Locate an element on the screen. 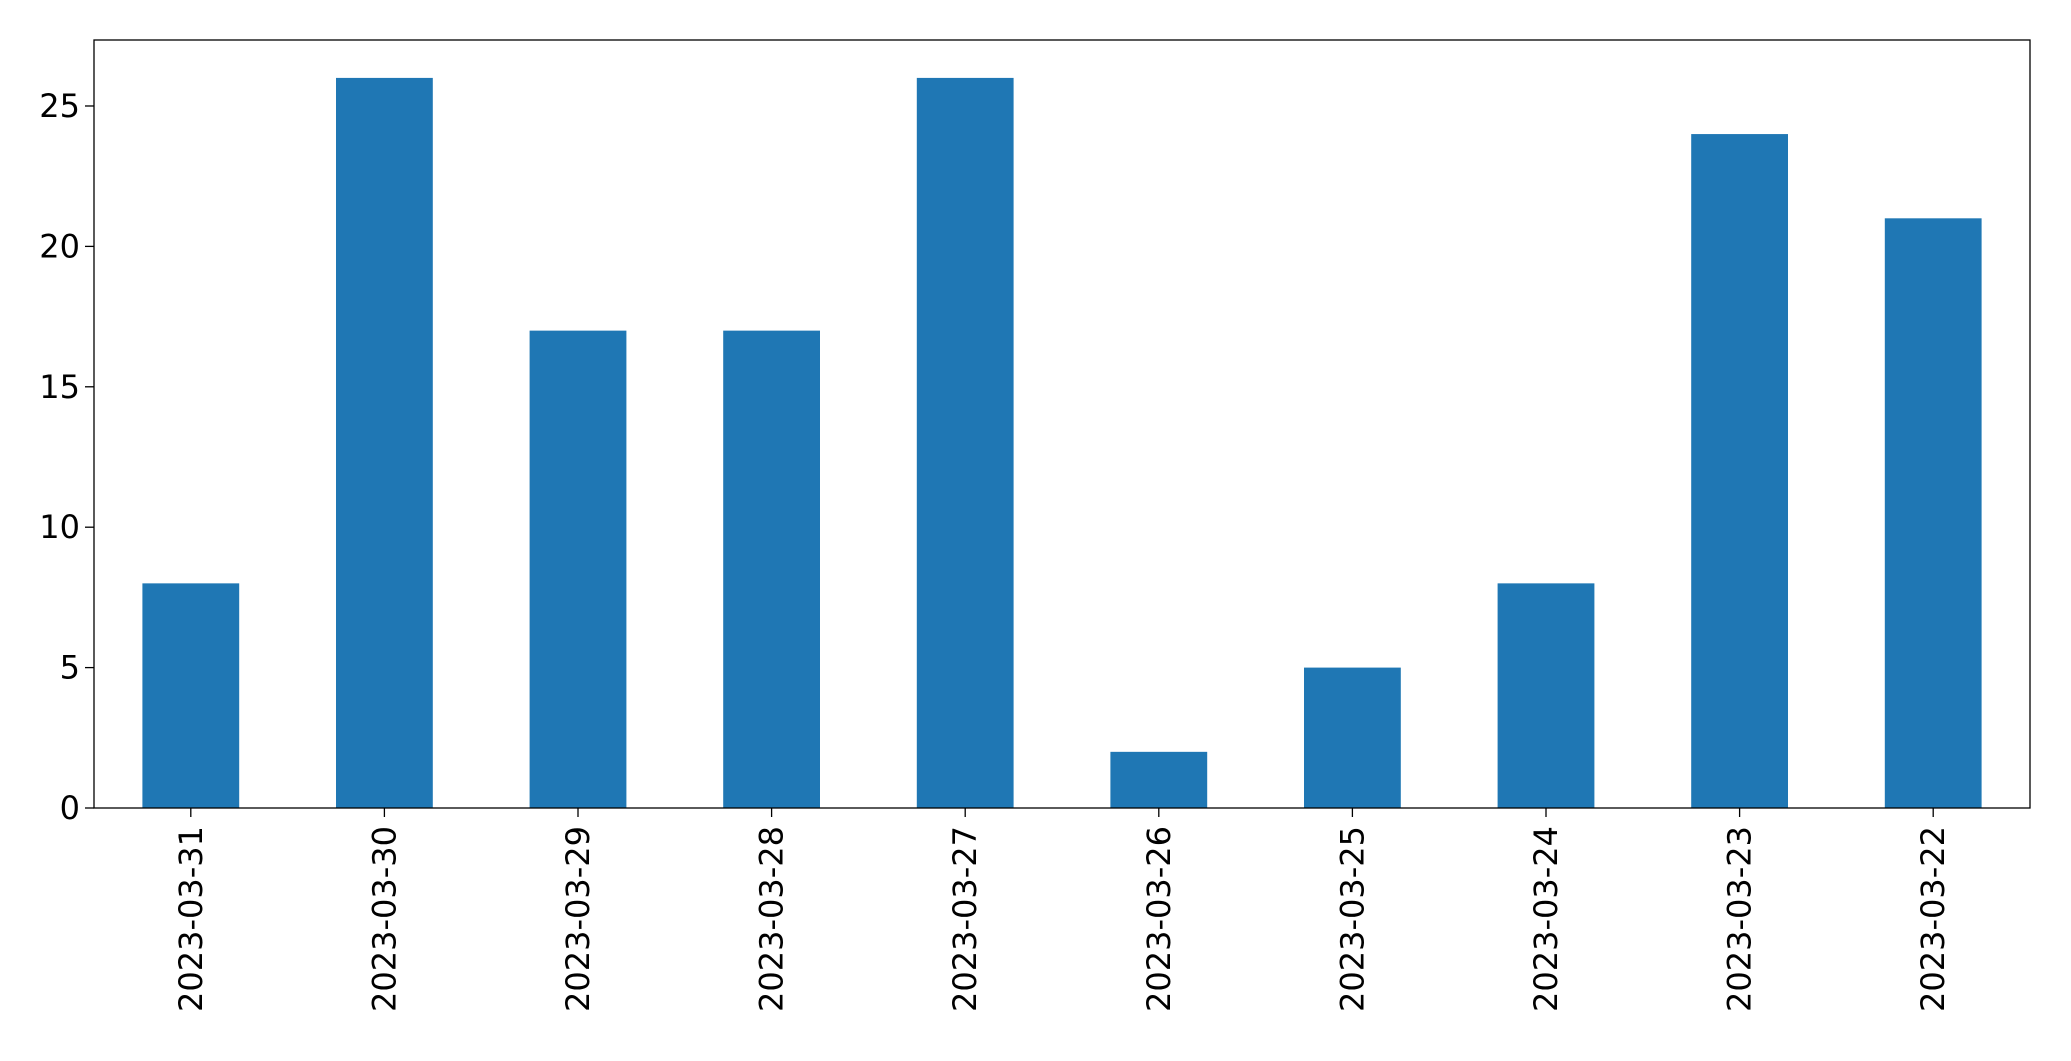 Image resolution: width=2071 pixels, height=1061 pixels. x-tick-label: 2023-03-23 is located at coordinates (1740, 919).